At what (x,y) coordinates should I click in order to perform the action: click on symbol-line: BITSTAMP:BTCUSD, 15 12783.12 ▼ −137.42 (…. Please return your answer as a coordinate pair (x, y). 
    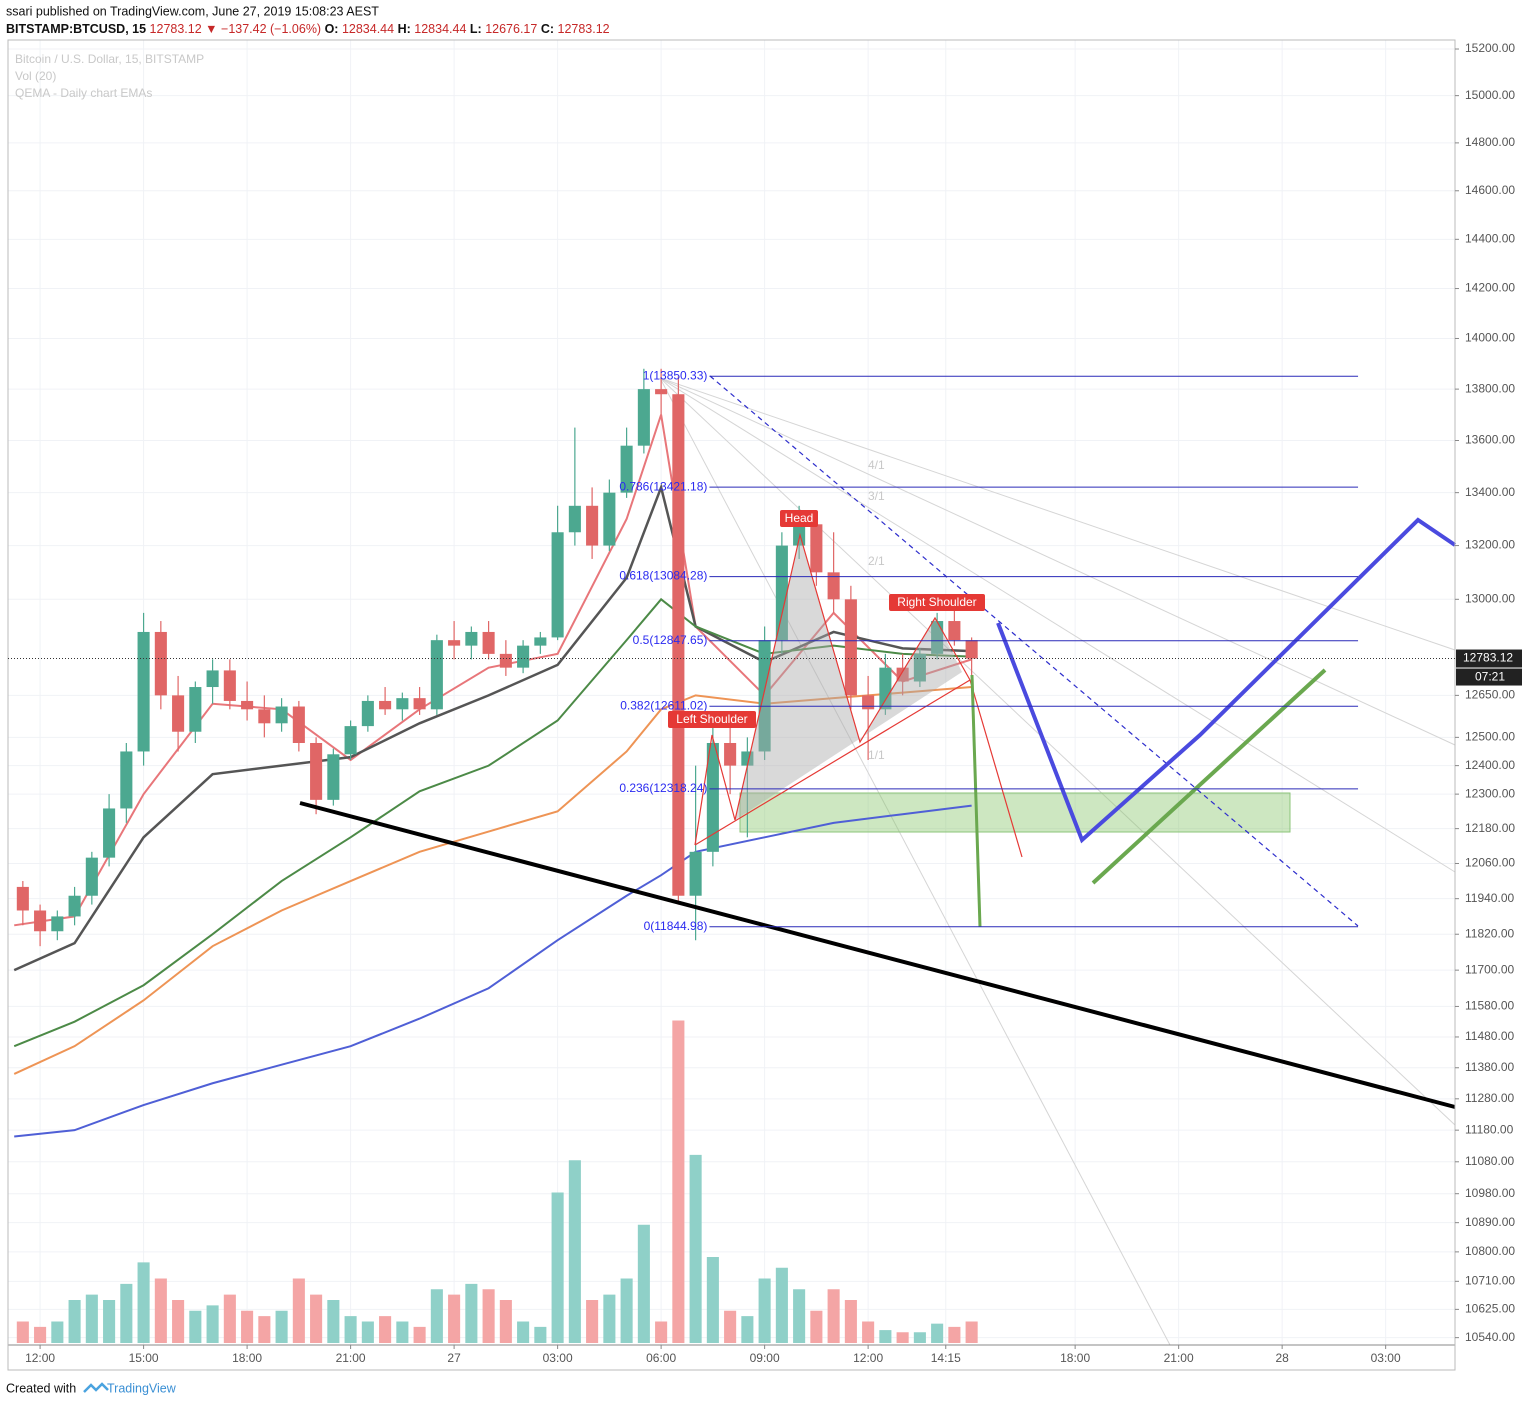
    Looking at the image, I should click on (308, 29).